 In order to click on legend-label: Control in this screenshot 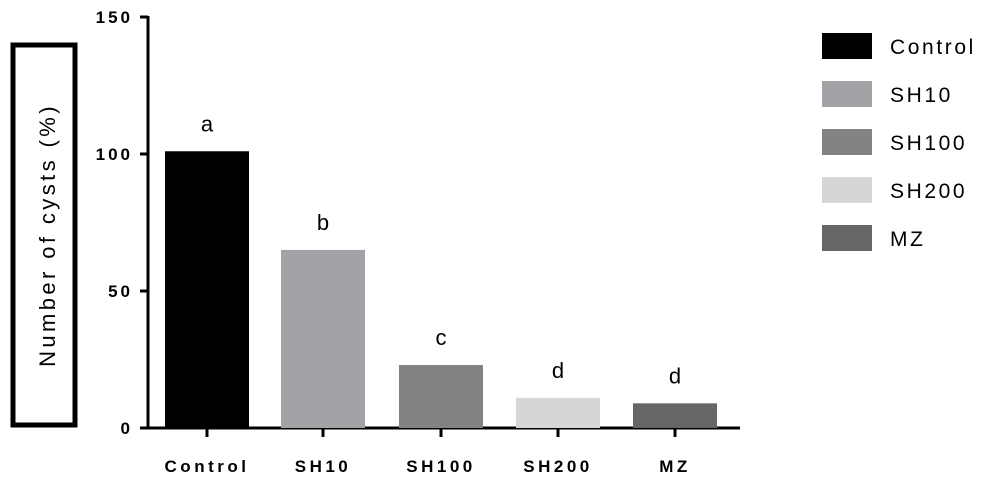, I will do `click(933, 47)`.